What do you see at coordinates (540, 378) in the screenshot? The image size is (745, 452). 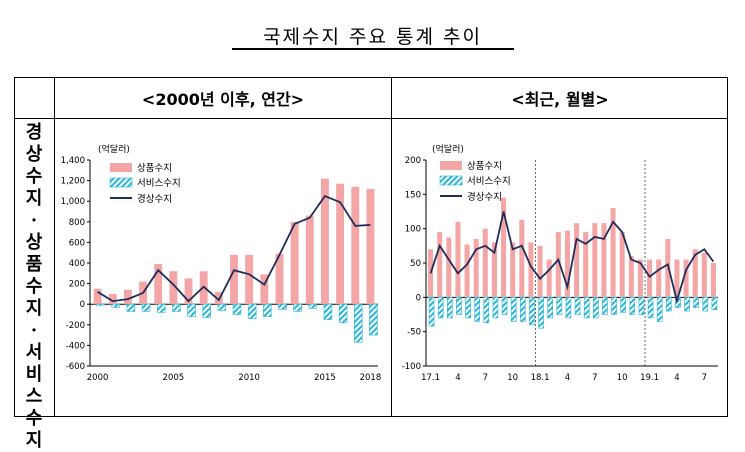 I see `x-tick-label: 18.1` at bounding box center [540, 378].